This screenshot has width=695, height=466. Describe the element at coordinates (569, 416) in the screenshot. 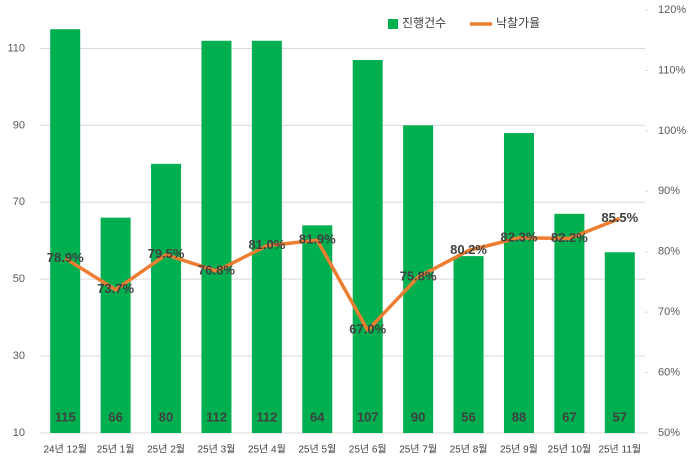

I see `bar-label: 67` at that location.